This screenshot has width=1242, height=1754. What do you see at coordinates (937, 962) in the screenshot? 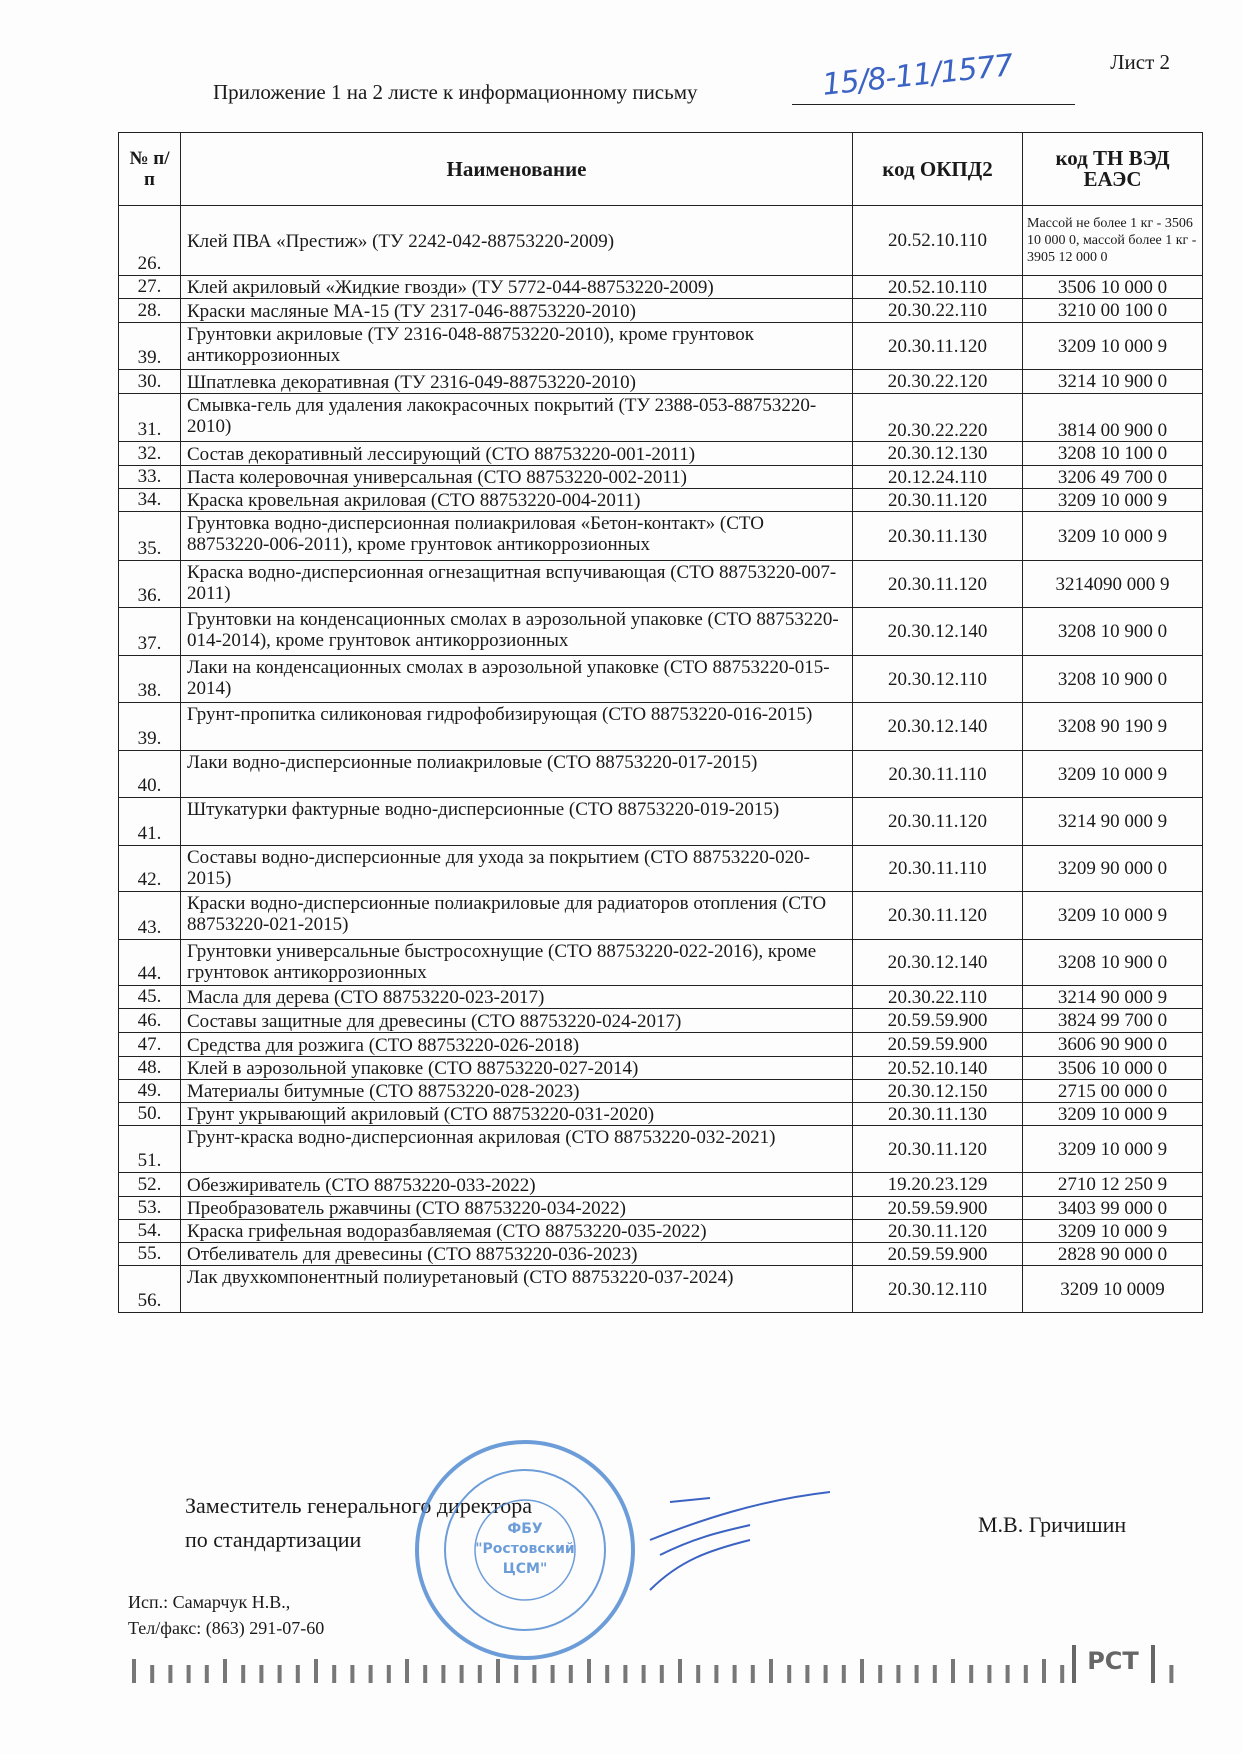
I see `okpd2-code: 20.30.12.140` at bounding box center [937, 962].